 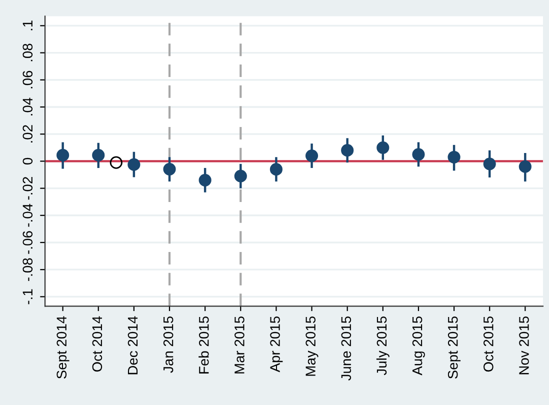 I want to click on y-tick-label: -.08, so click(x=27, y=269).